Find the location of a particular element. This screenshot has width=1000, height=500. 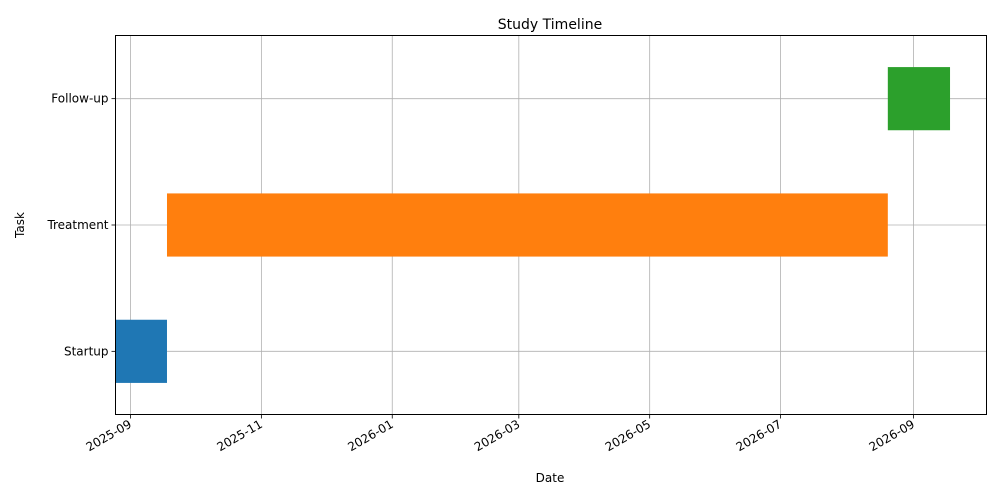

bar-startup is located at coordinates (141, 351).